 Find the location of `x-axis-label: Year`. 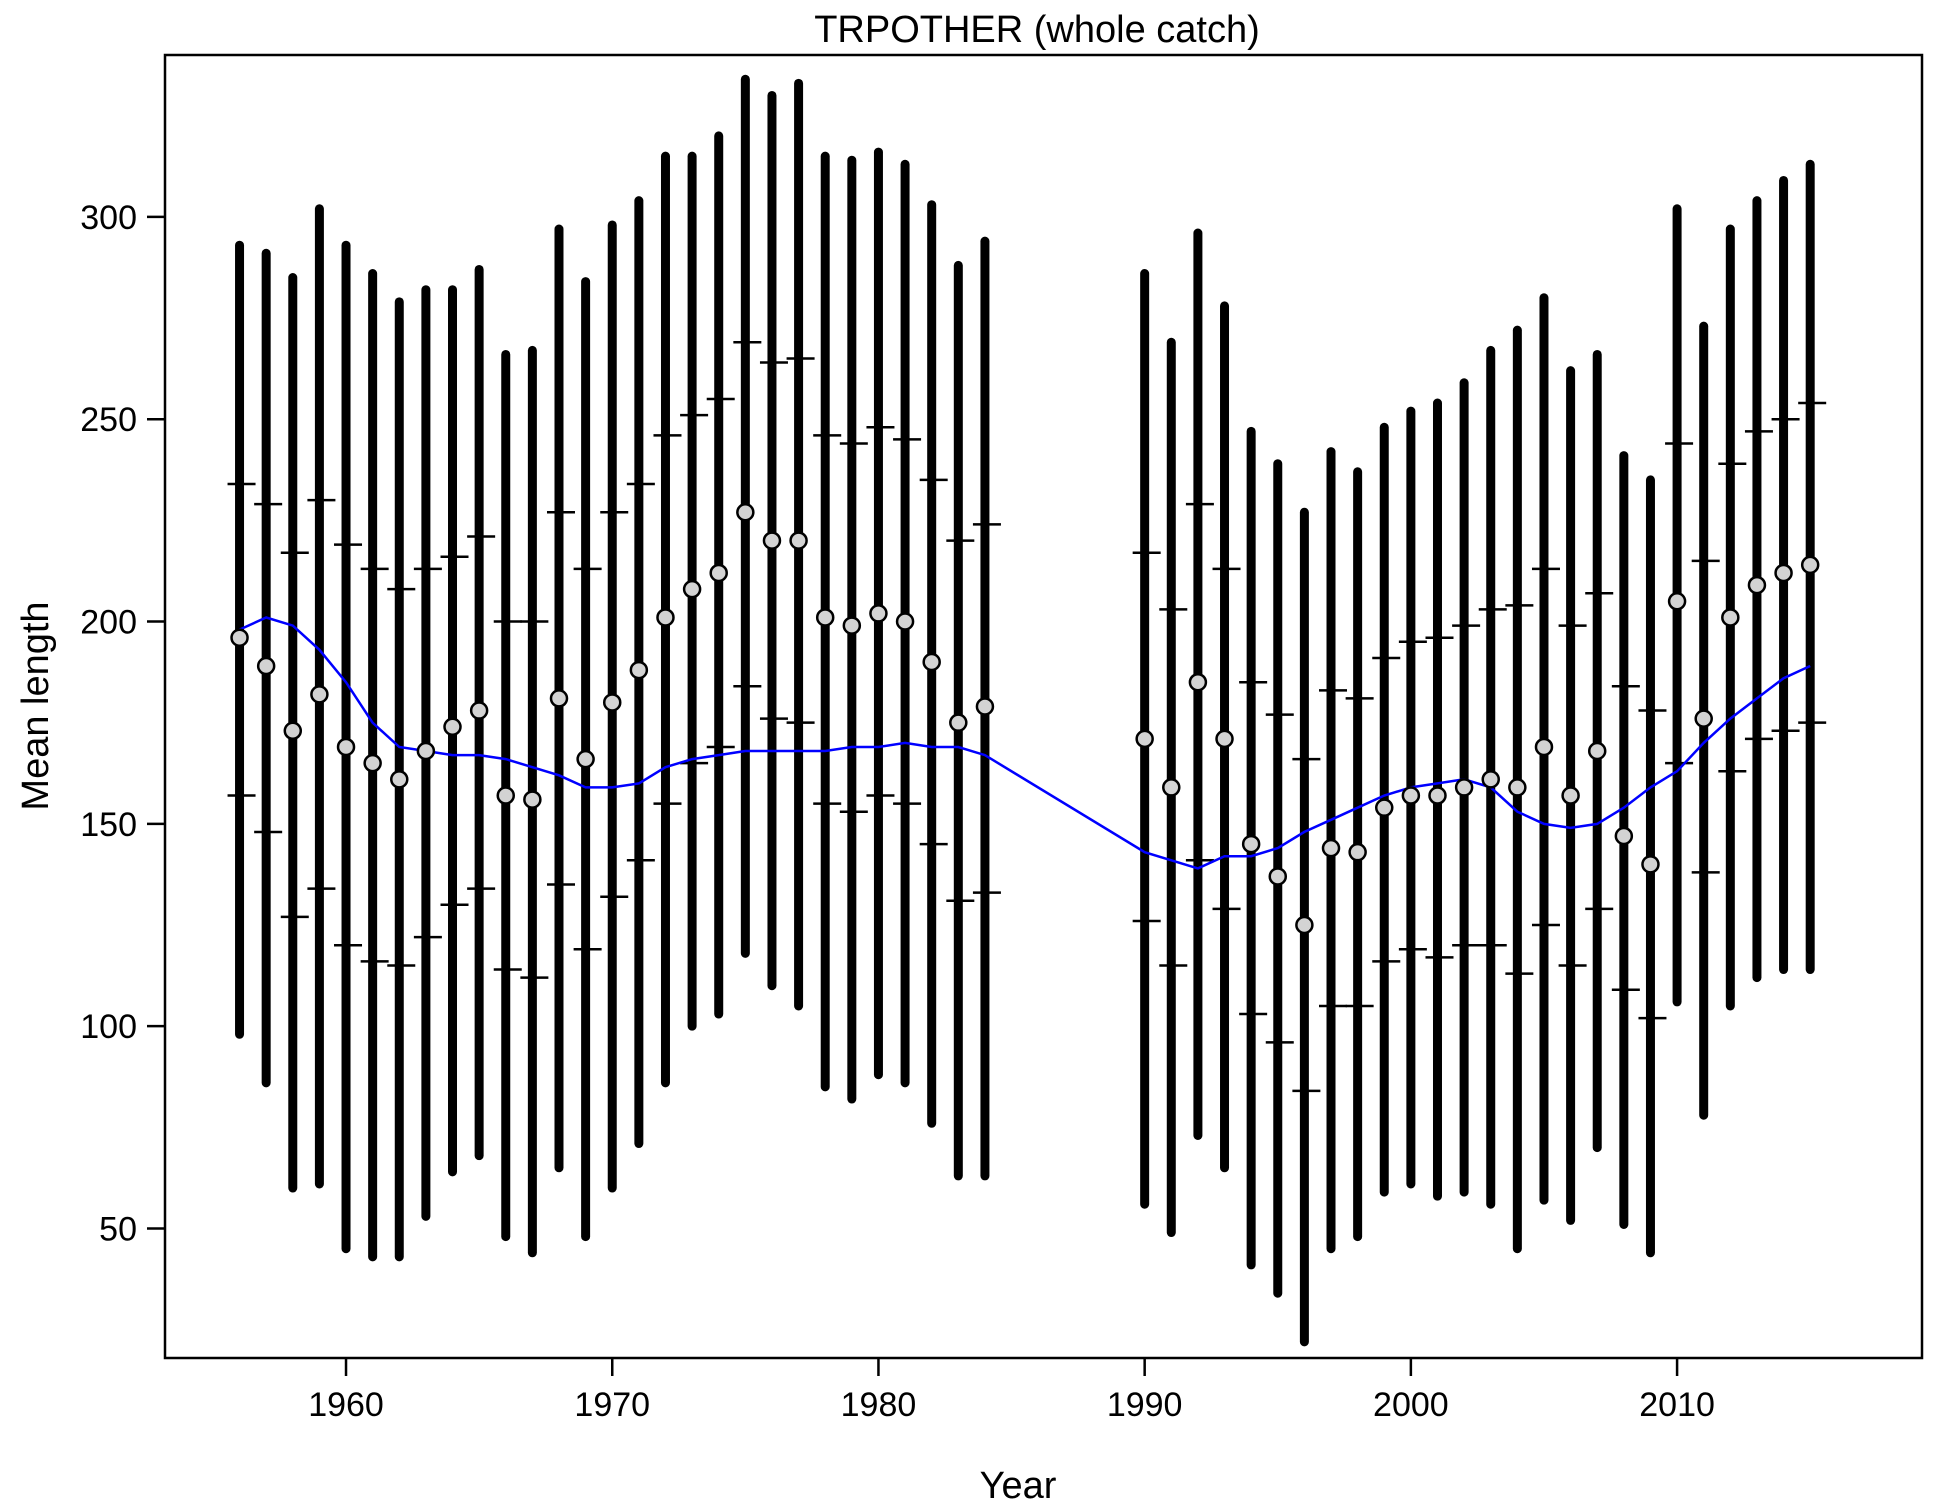

x-axis-label: Year is located at coordinates (1018, 1482).